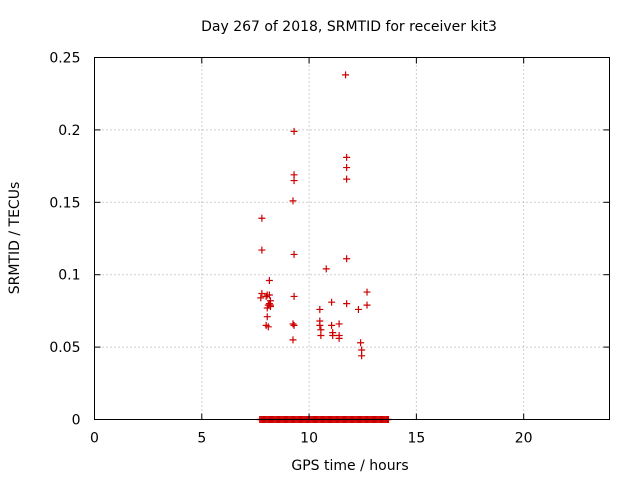 The width and height of the screenshot is (640, 480). What do you see at coordinates (76, 421) in the screenshot?
I see `y-tick-label: 0` at bounding box center [76, 421].